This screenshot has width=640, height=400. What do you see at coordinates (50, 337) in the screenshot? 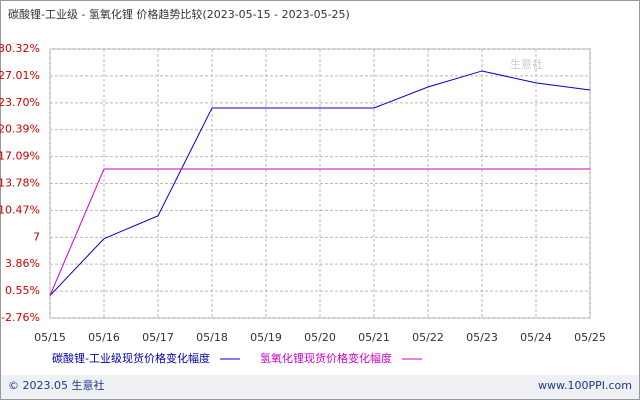
I see `x-tick-label: 05/15` at bounding box center [50, 337].